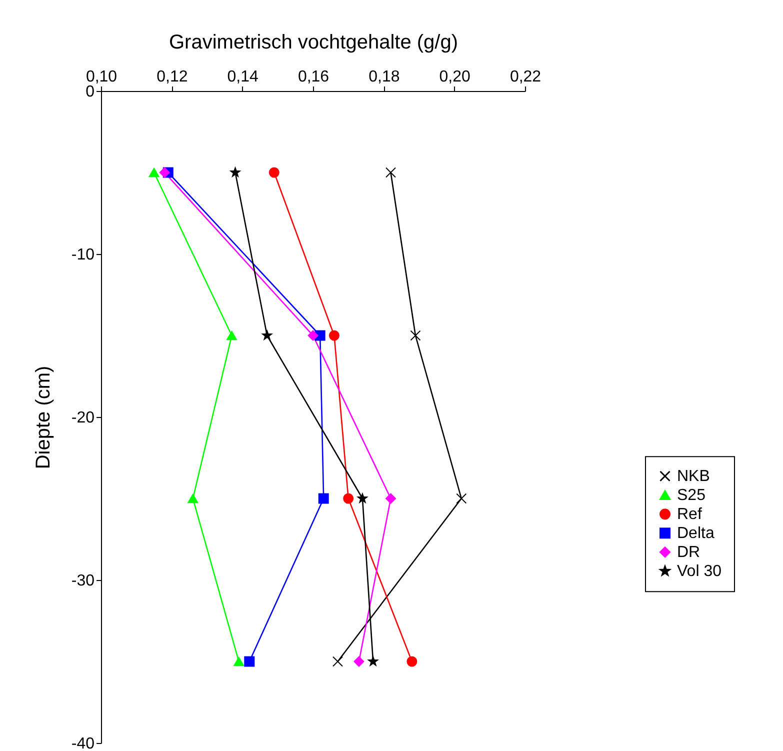 The height and width of the screenshot is (751, 783). I want to click on y-axis-title: Diepte (cm), so click(43, 418).